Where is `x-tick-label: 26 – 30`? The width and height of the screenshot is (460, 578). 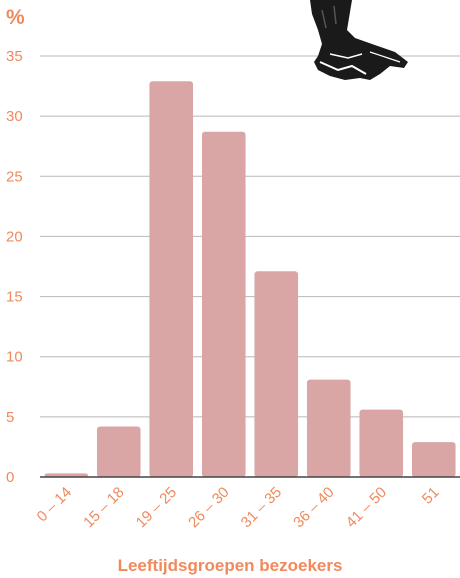
x-tick-label: 26 – 30 is located at coordinates (208, 507).